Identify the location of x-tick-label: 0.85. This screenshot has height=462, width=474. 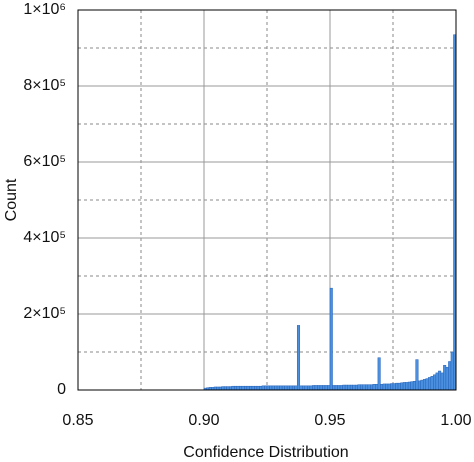
(77, 420).